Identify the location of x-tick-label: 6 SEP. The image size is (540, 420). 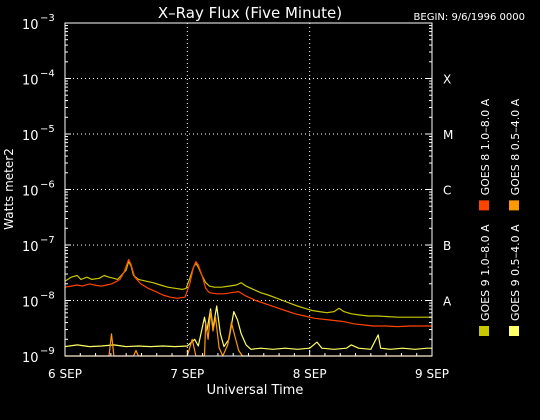
(65, 374).